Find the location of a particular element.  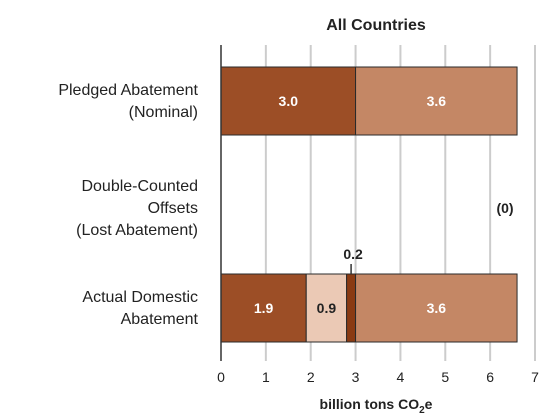

category-label: (Nominal) is located at coordinates (163, 112).